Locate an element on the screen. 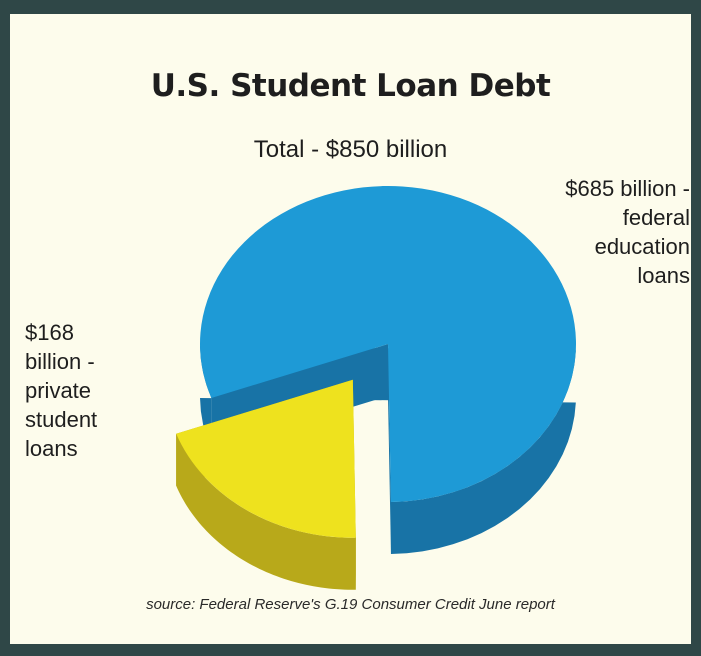  private-label-line: $168 is located at coordinates (49, 332).